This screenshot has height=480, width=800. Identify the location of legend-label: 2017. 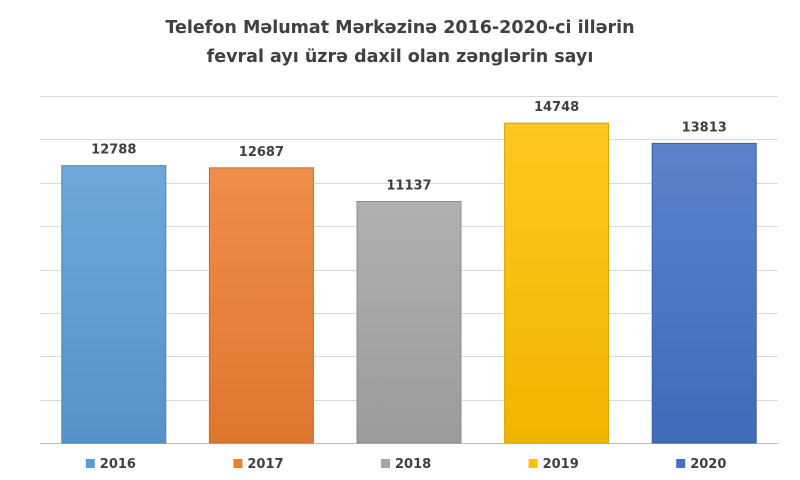
(265, 464).